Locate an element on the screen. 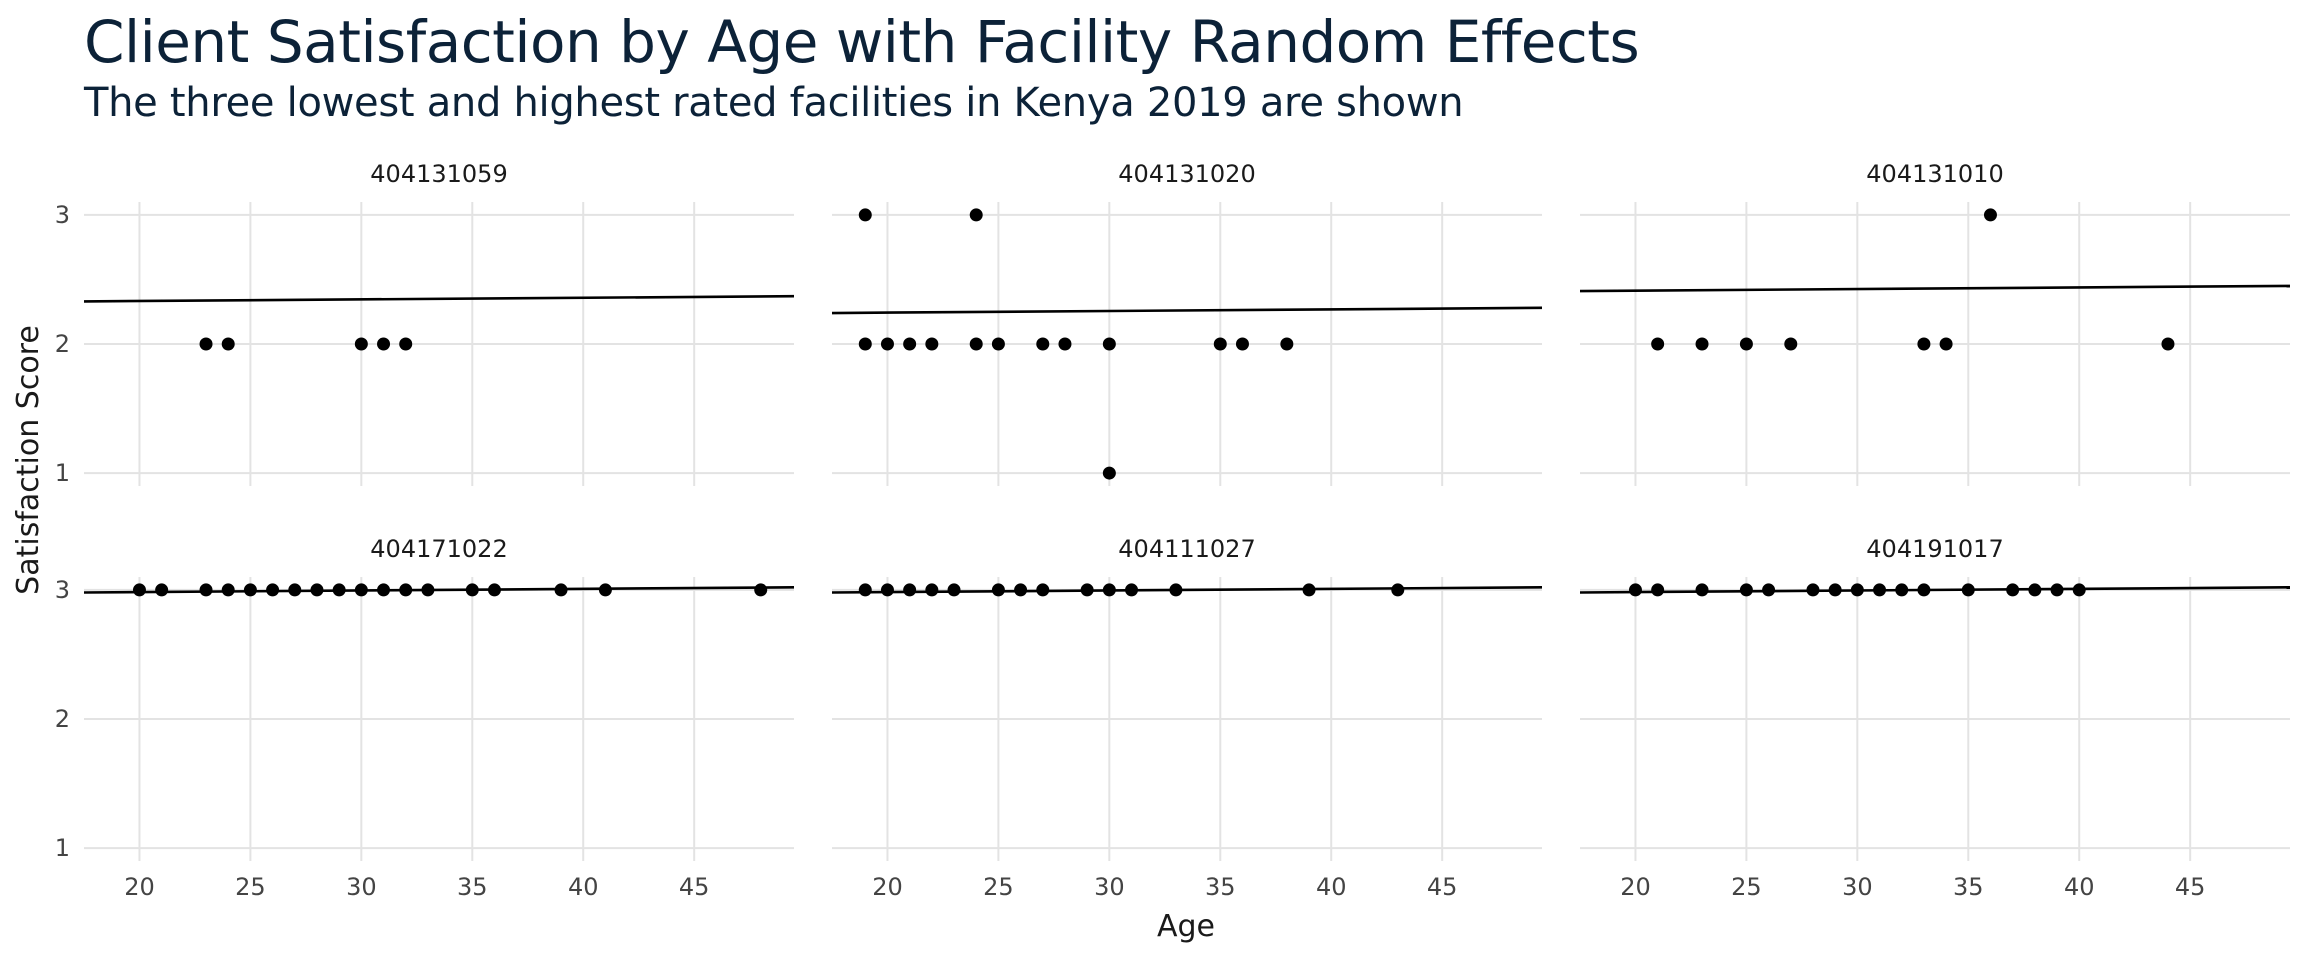 This screenshot has width=2304, height=960. facet-panel: 404111027 20 25 30 35 40 45 is located at coordinates (1187, 718).